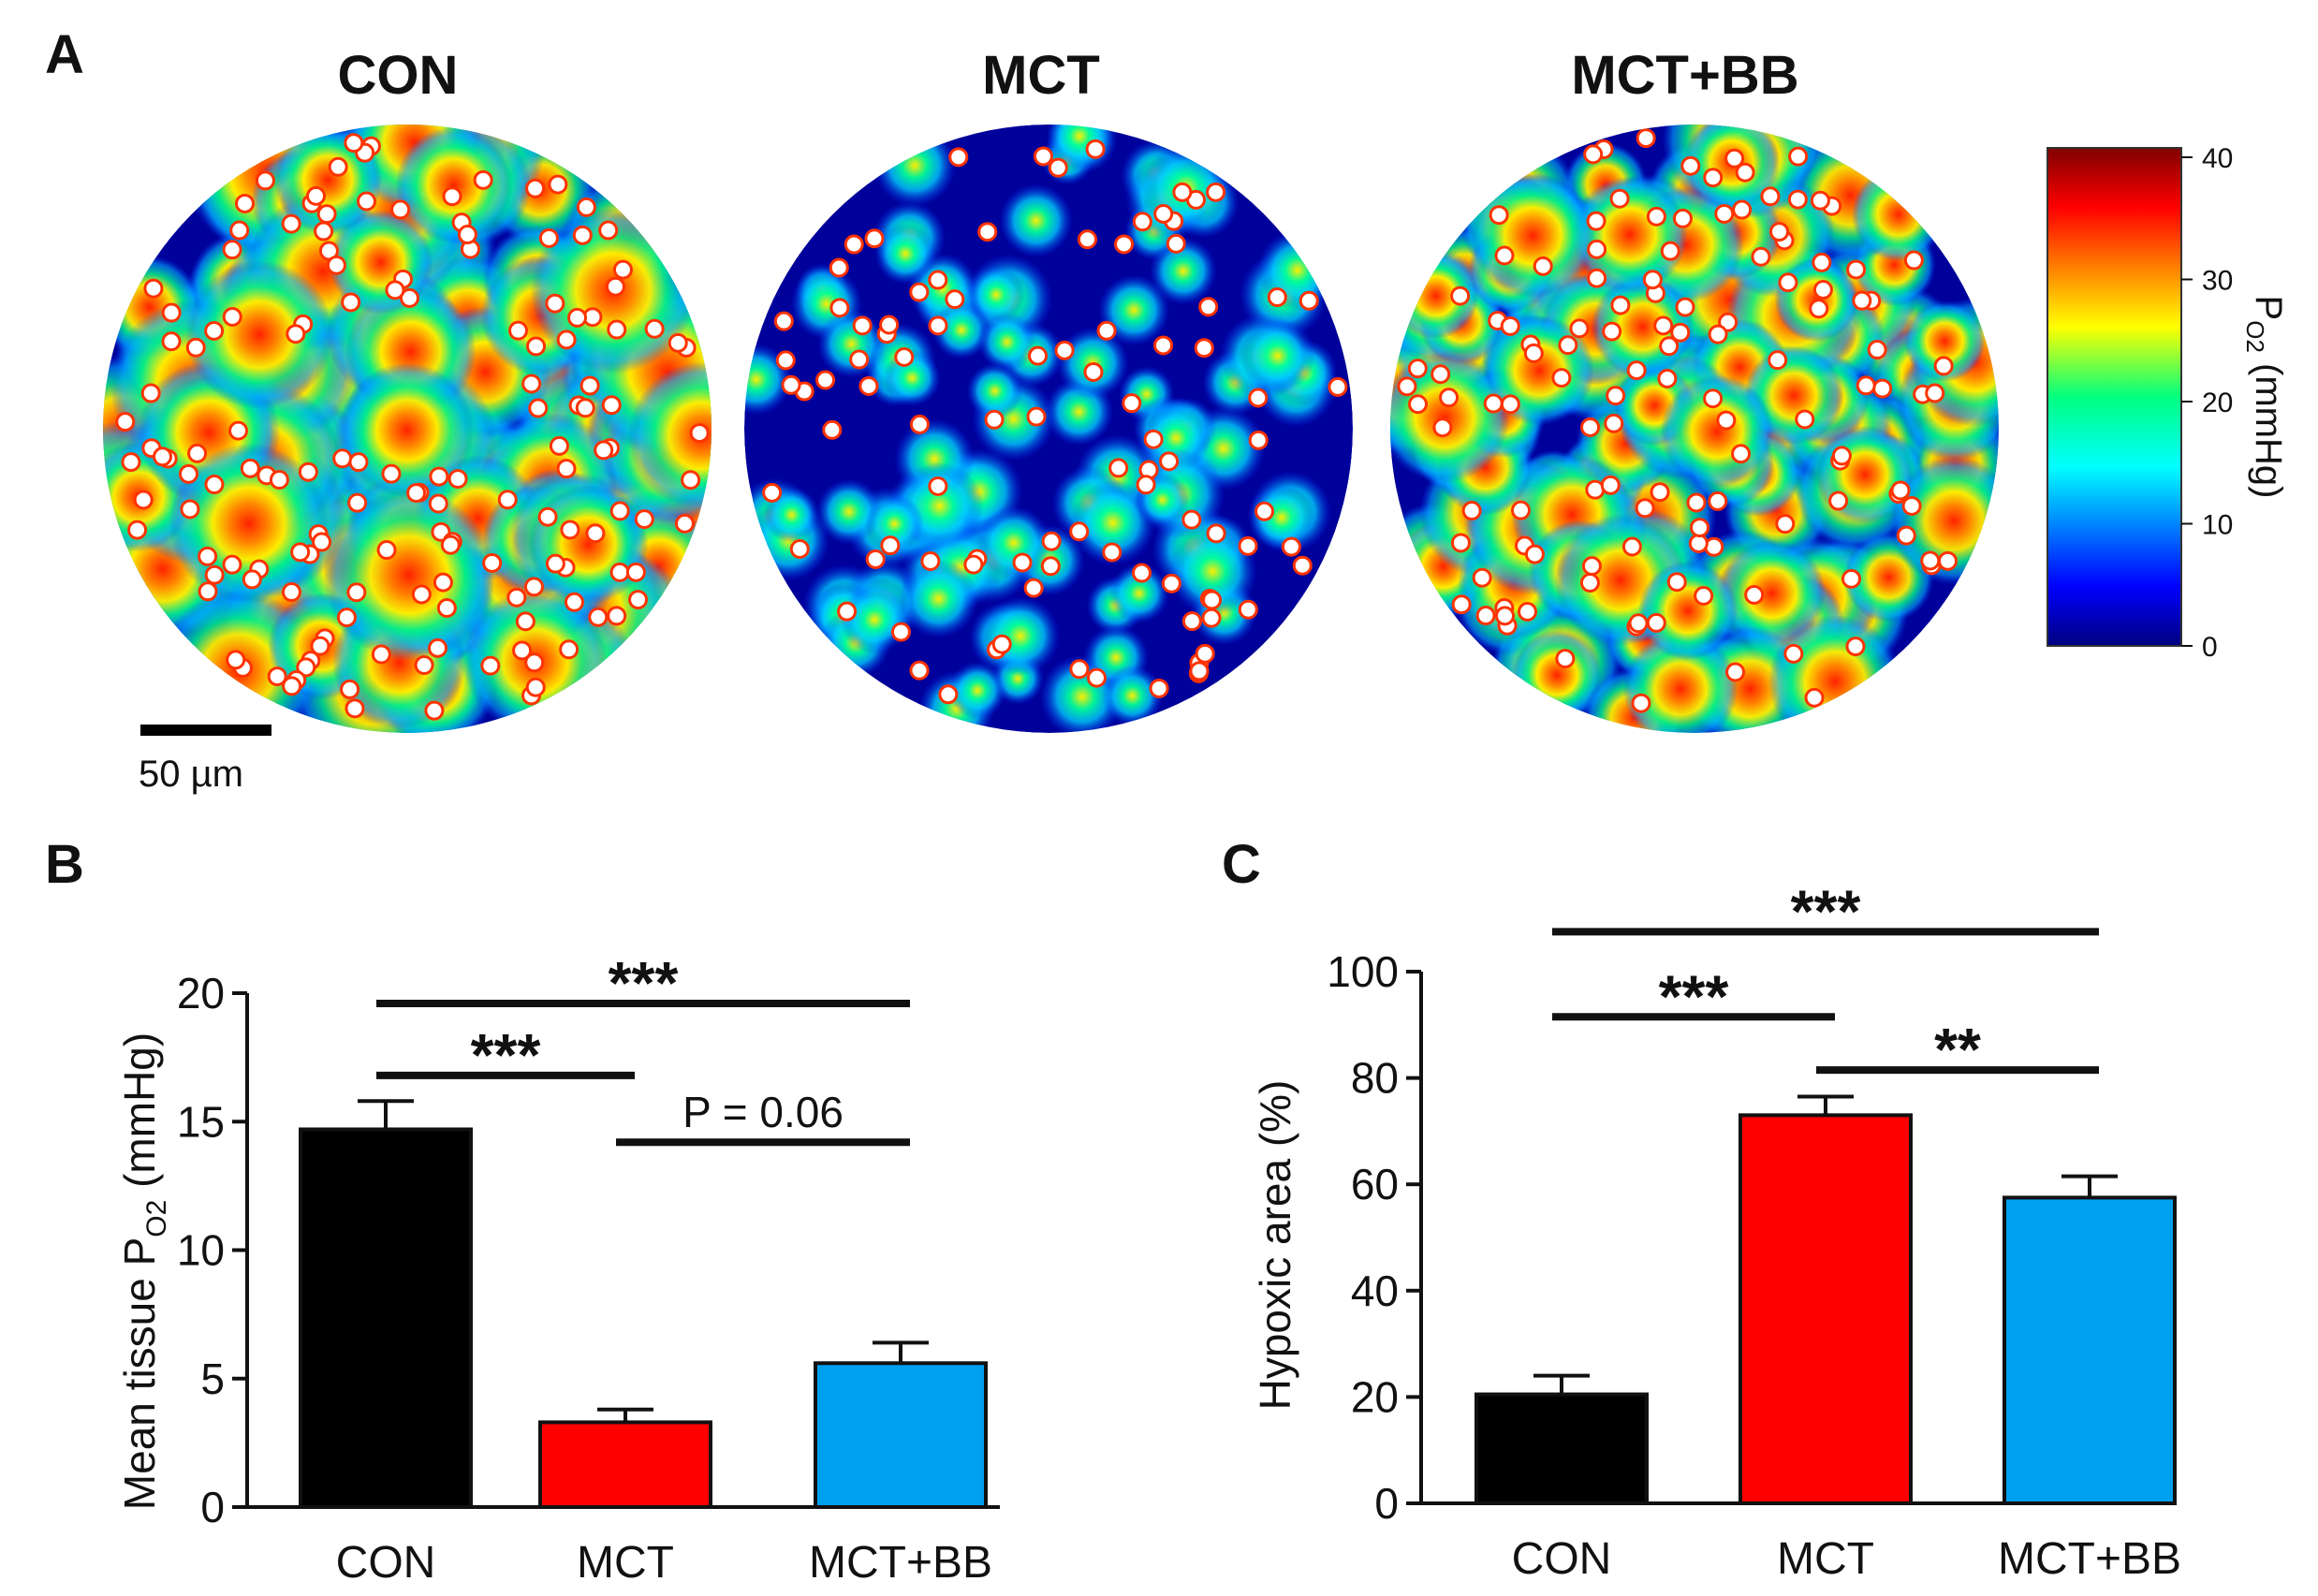 The image size is (2318, 1596). Describe the element at coordinates (213, 1378) in the screenshot. I see `y-tick-label: 5` at that location.